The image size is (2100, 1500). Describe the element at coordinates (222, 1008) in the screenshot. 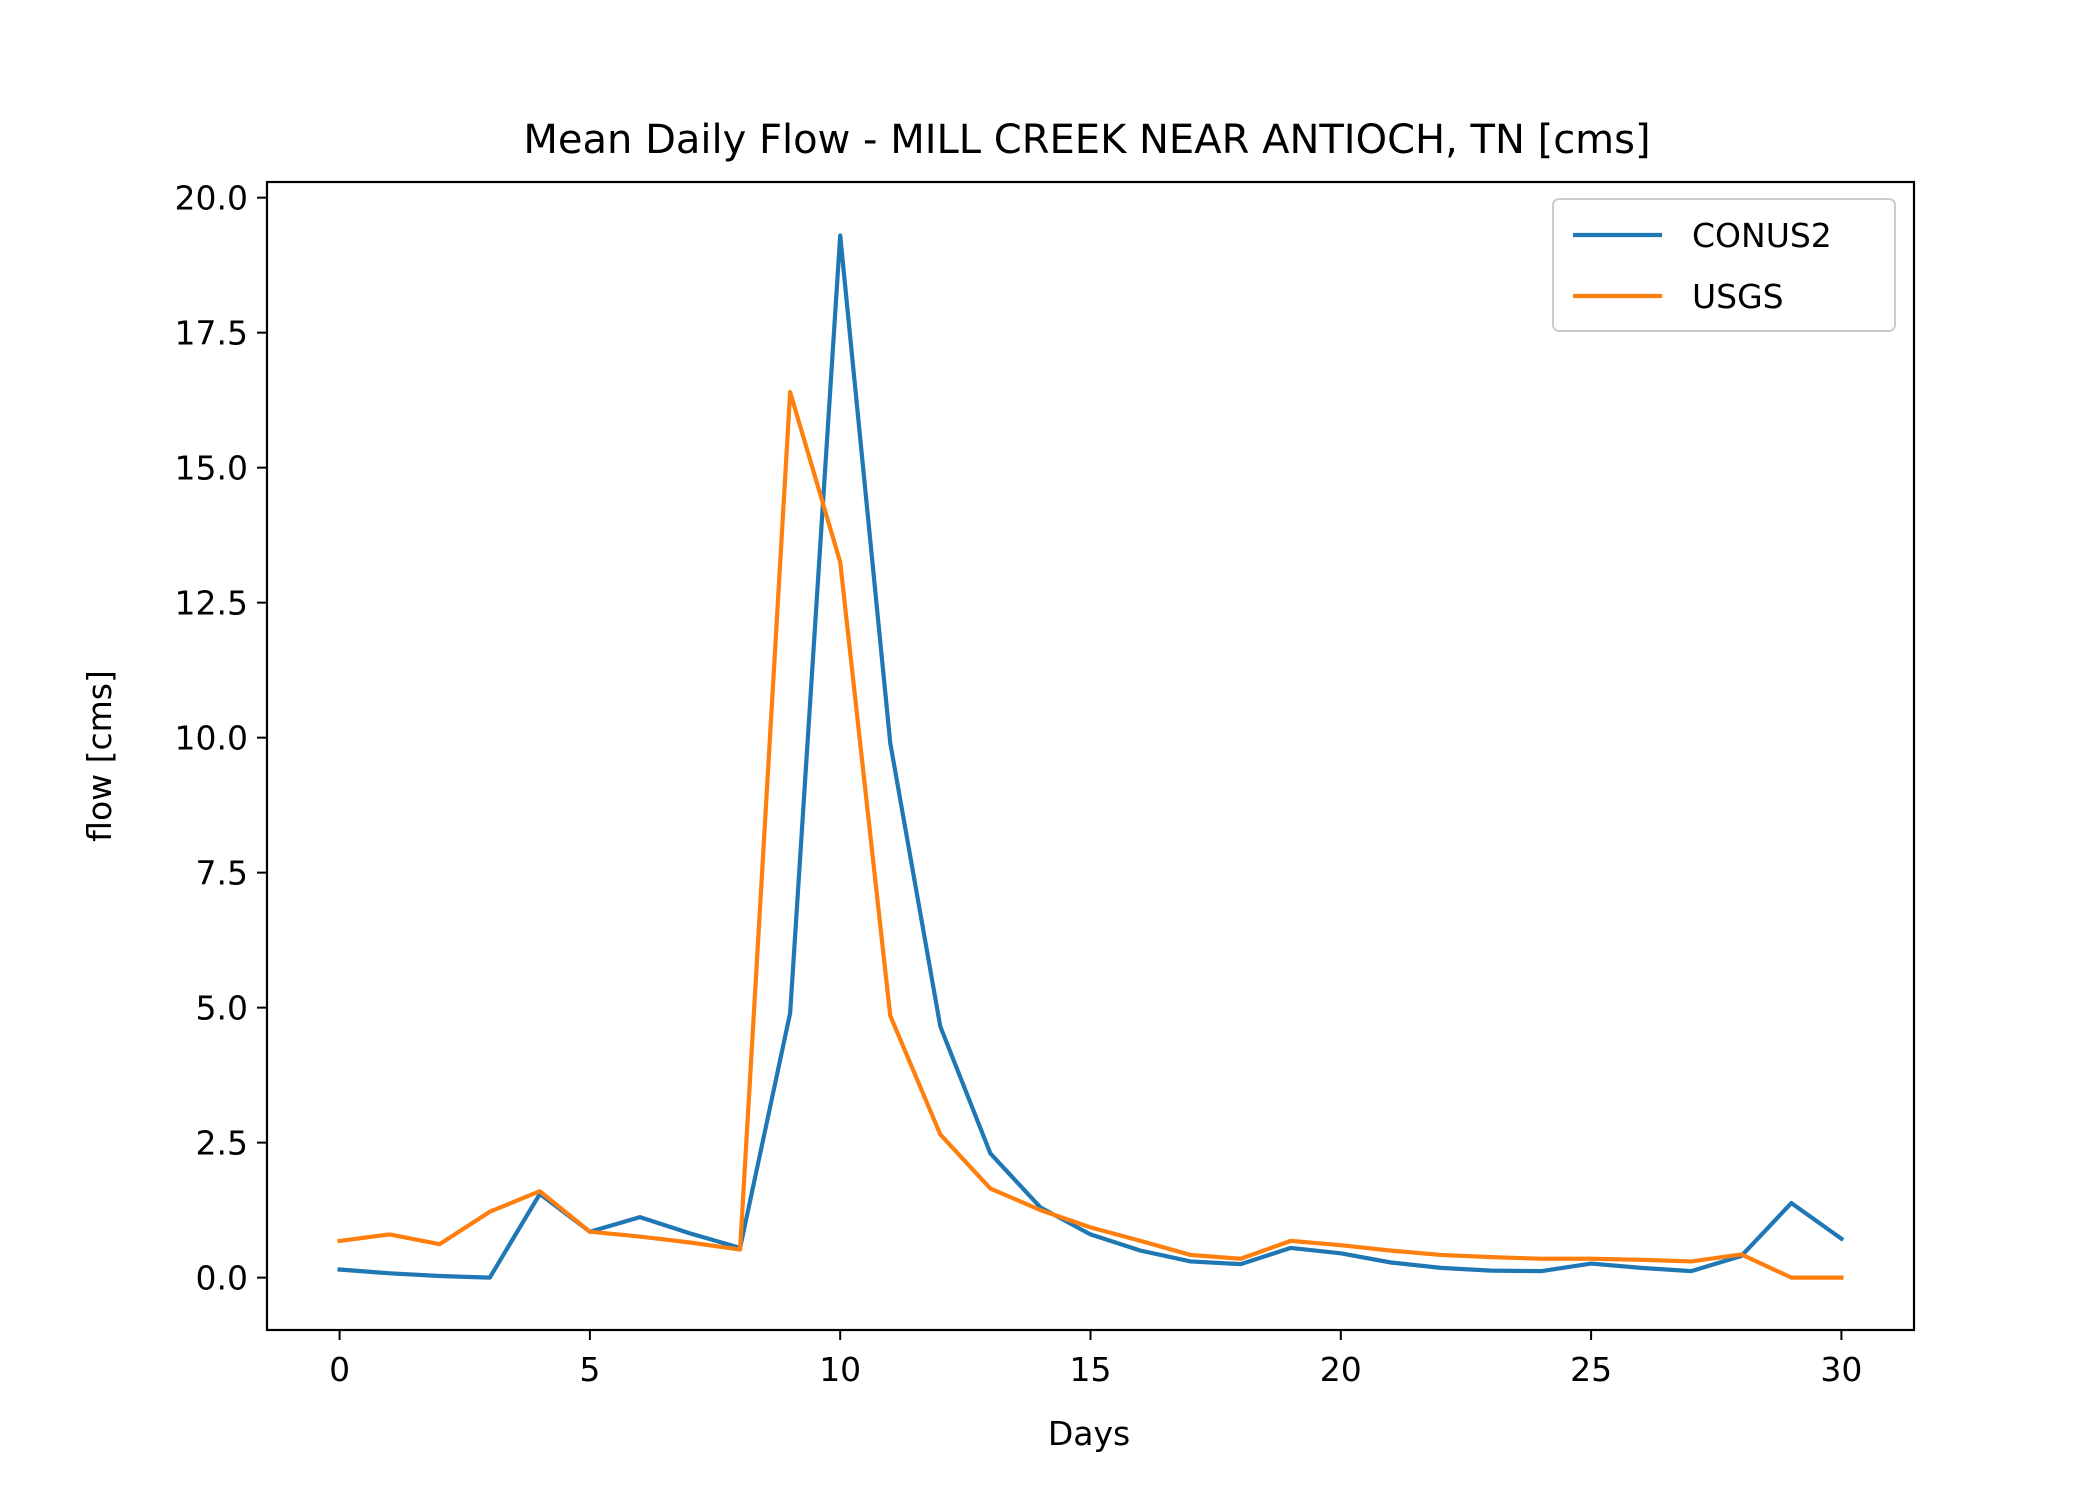

I see `y-tick-label: 5.0` at that location.